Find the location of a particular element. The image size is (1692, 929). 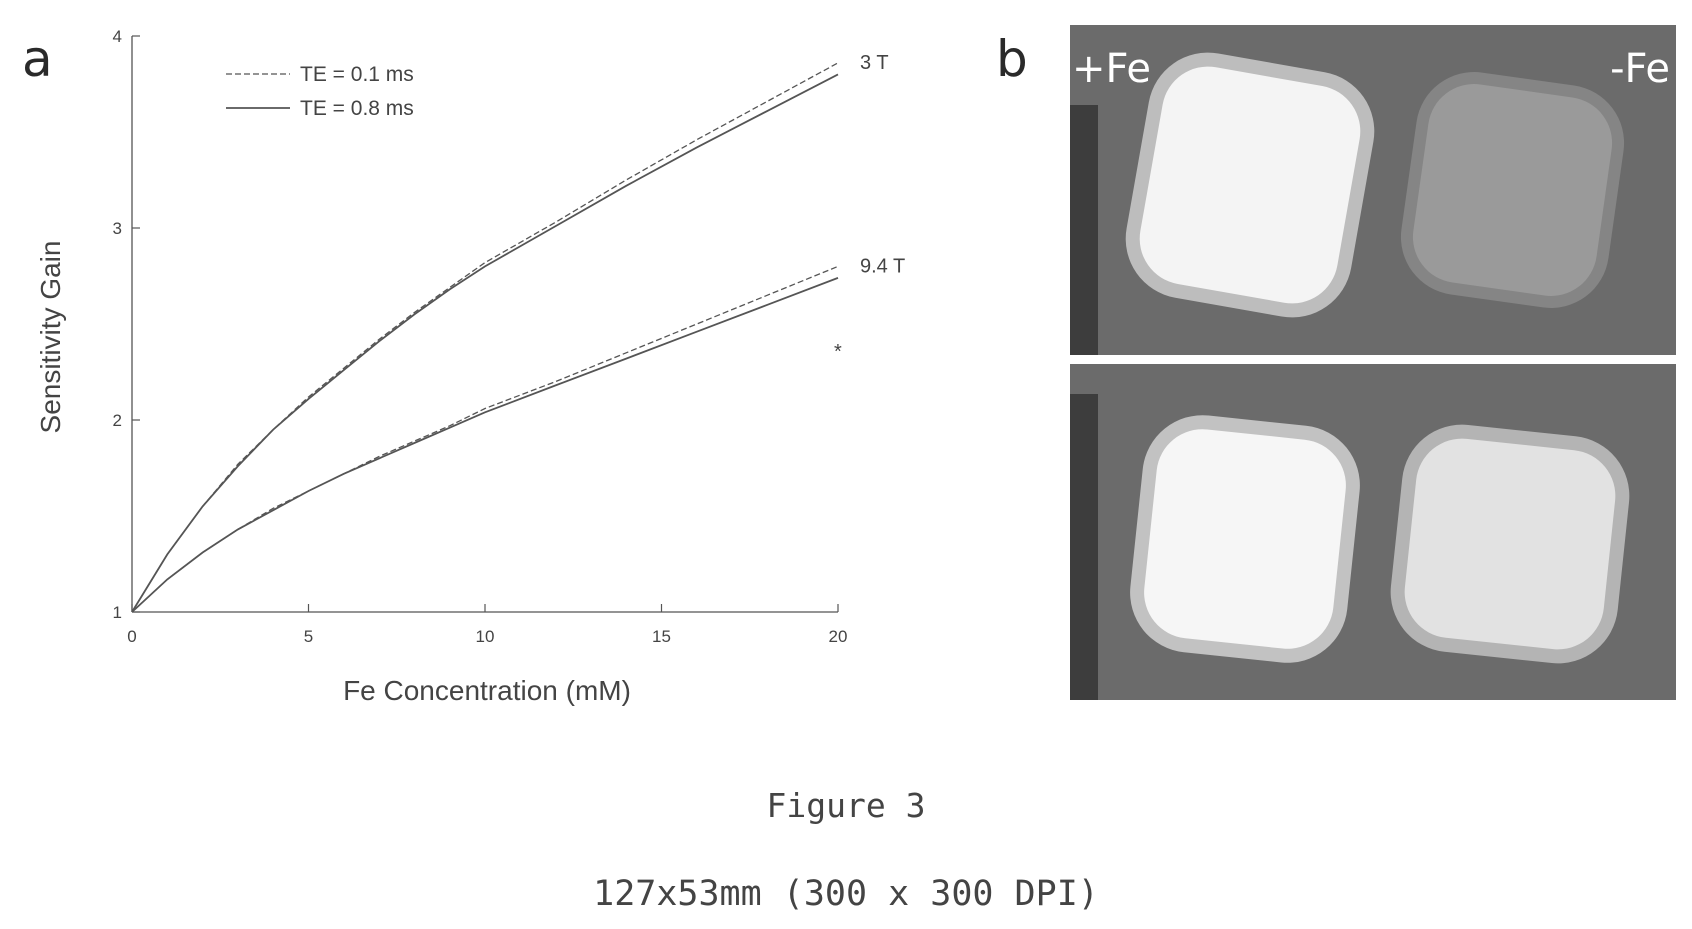

legend-entry-1: TE = 0.8 ms is located at coordinates (357, 108).